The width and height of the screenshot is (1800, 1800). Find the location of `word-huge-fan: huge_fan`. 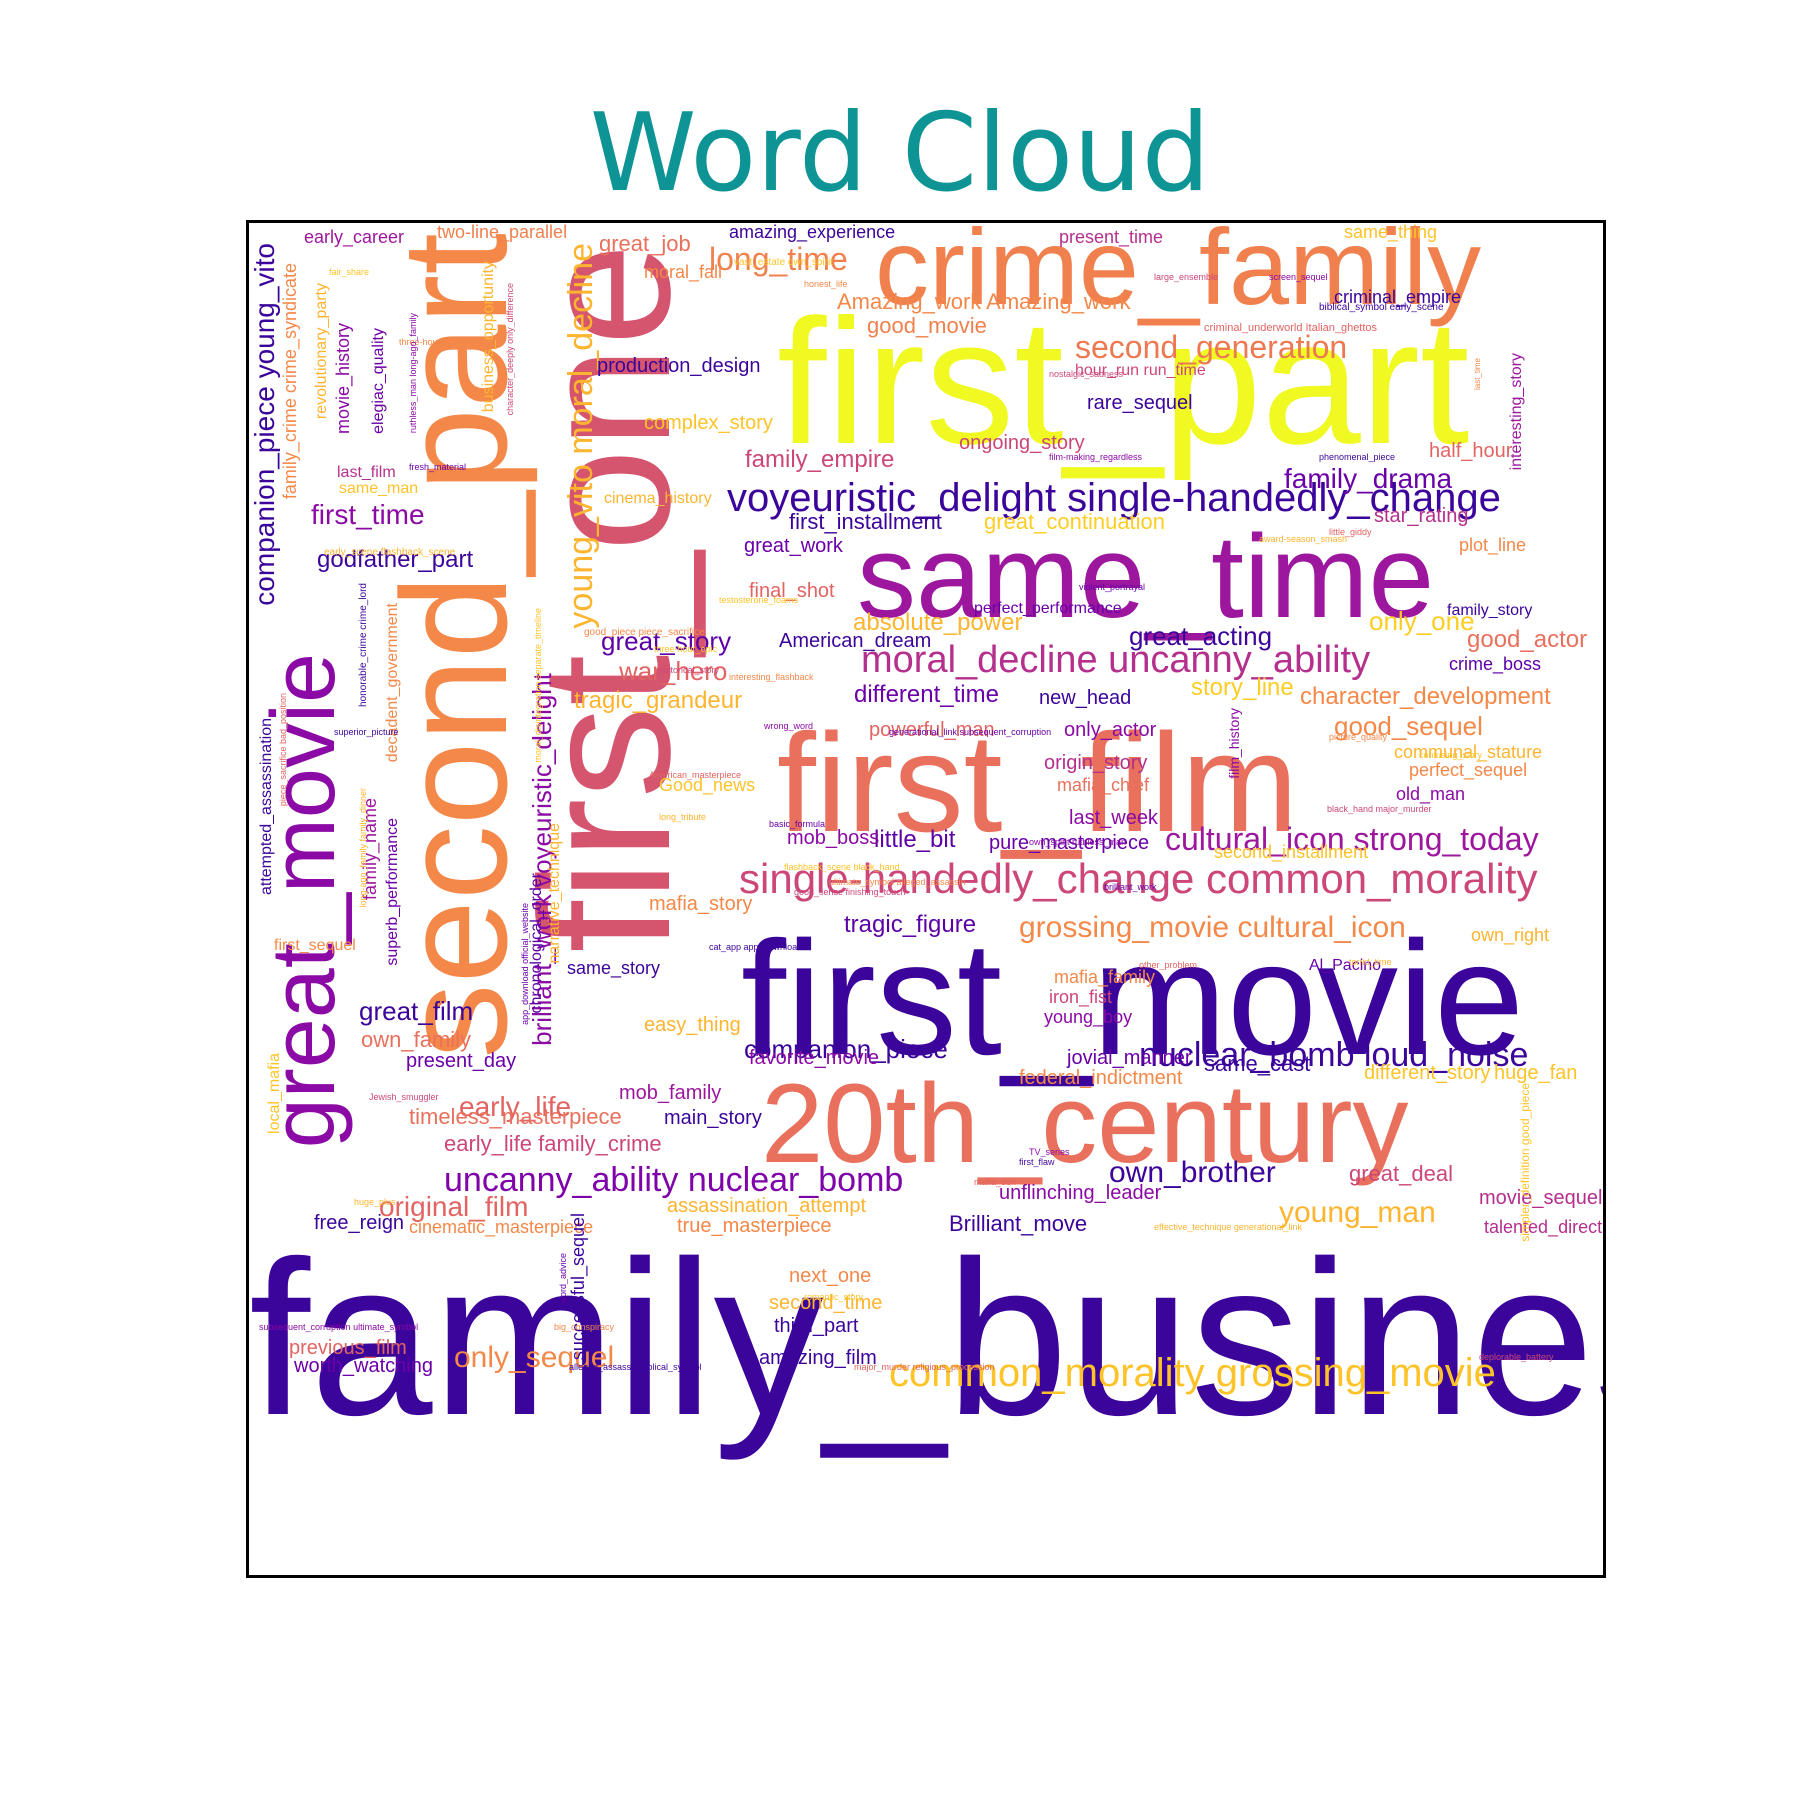

word-huge-fan: huge_fan is located at coordinates (1536, 1073).